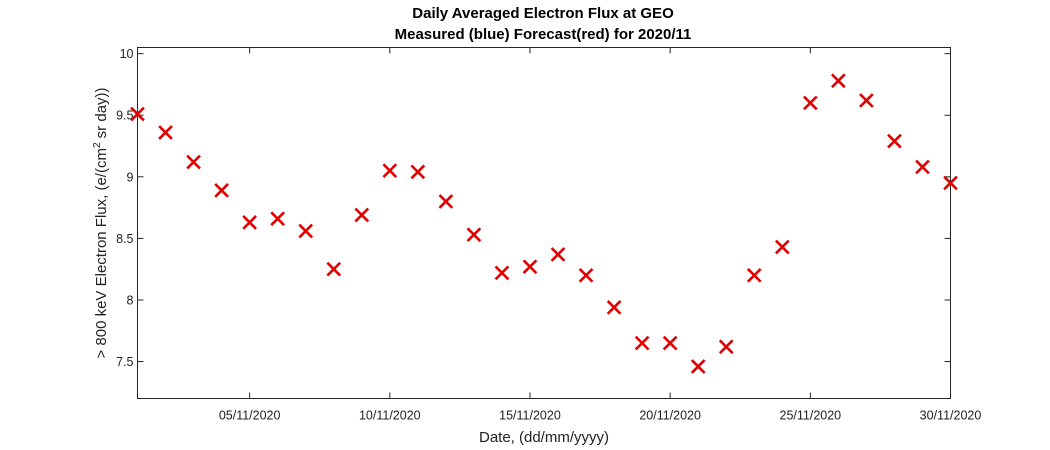 The width and height of the screenshot is (1050, 450). What do you see at coordinates (124, 239) in the screenshot?
I see `y-tick-label: 8.5` at bounding box center [124, 239].